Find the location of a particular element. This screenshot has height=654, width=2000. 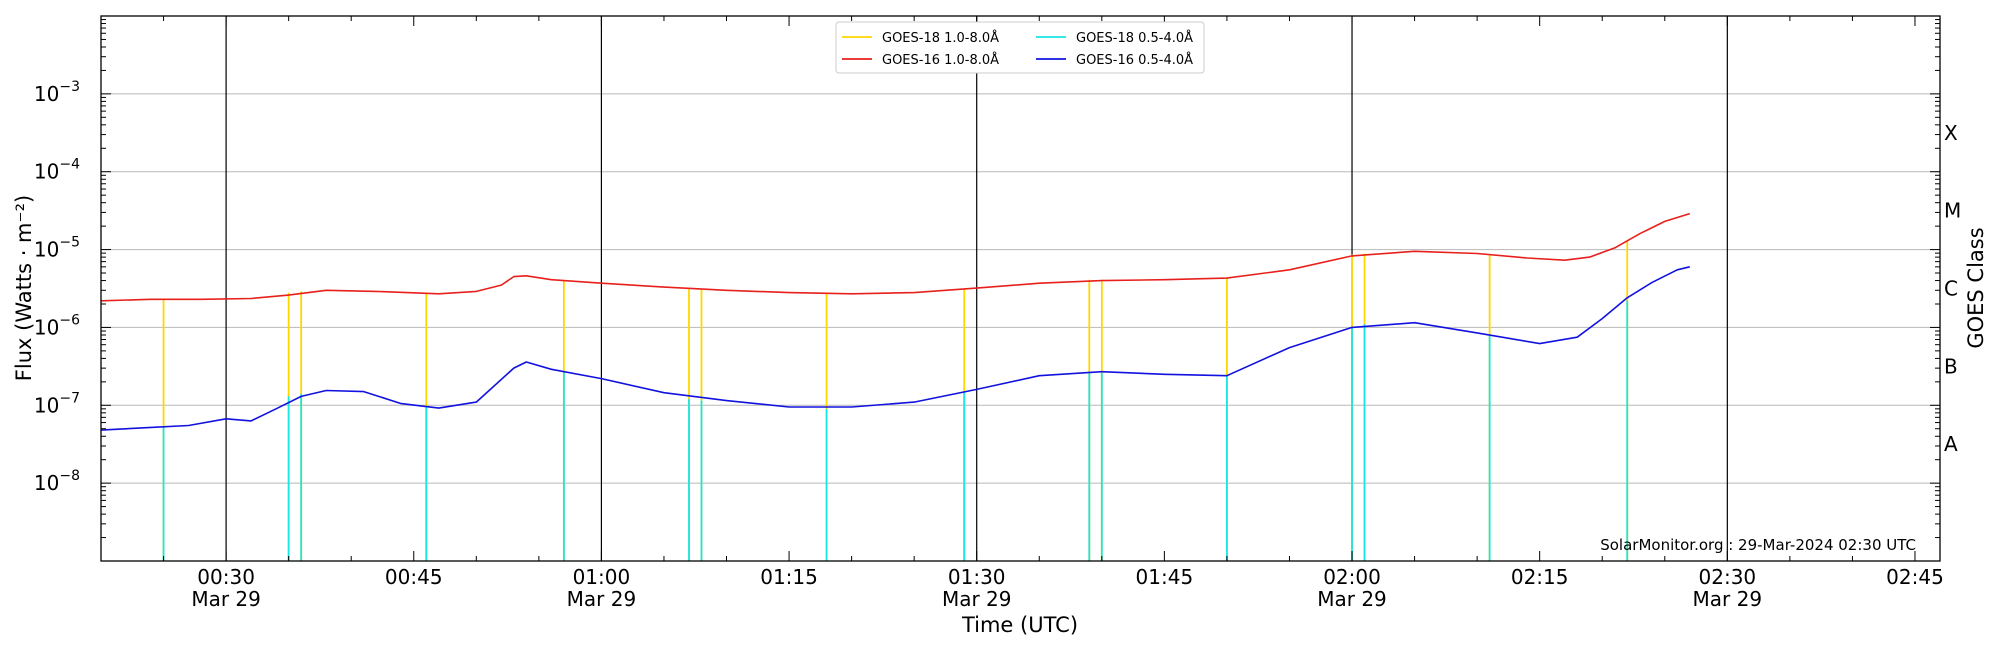

y-tick-label: 10⁻⁸ is located at coordinates (57, 481).